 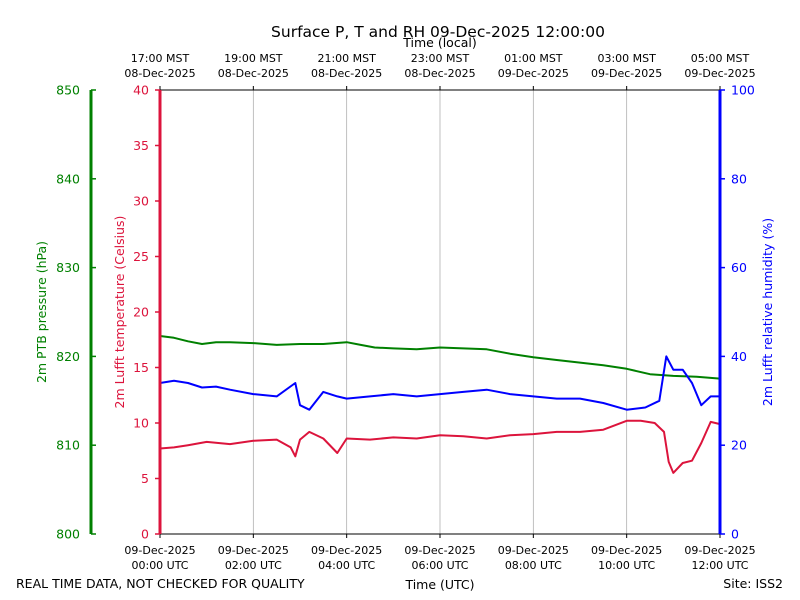 I want to click on bottom-tick-time: 04:00 UTC, so click(x=346, y=565).